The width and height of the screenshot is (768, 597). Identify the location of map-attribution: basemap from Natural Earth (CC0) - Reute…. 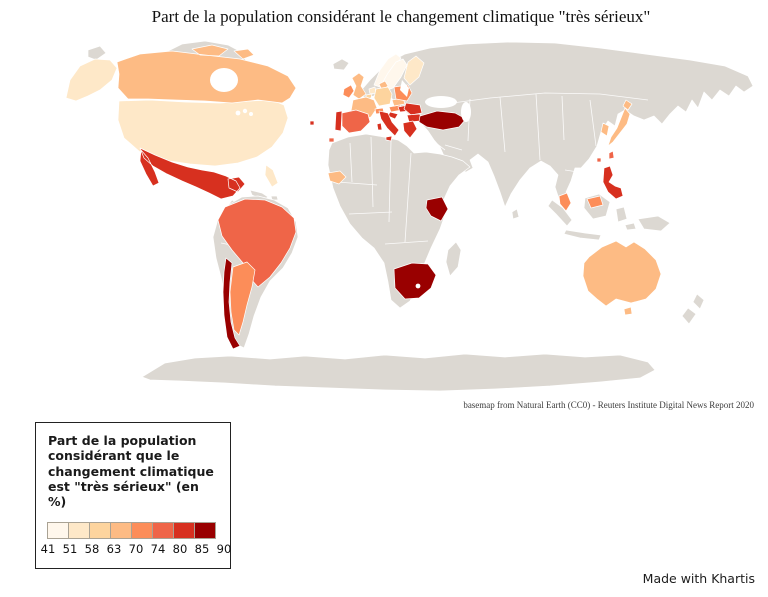
(608, 405).